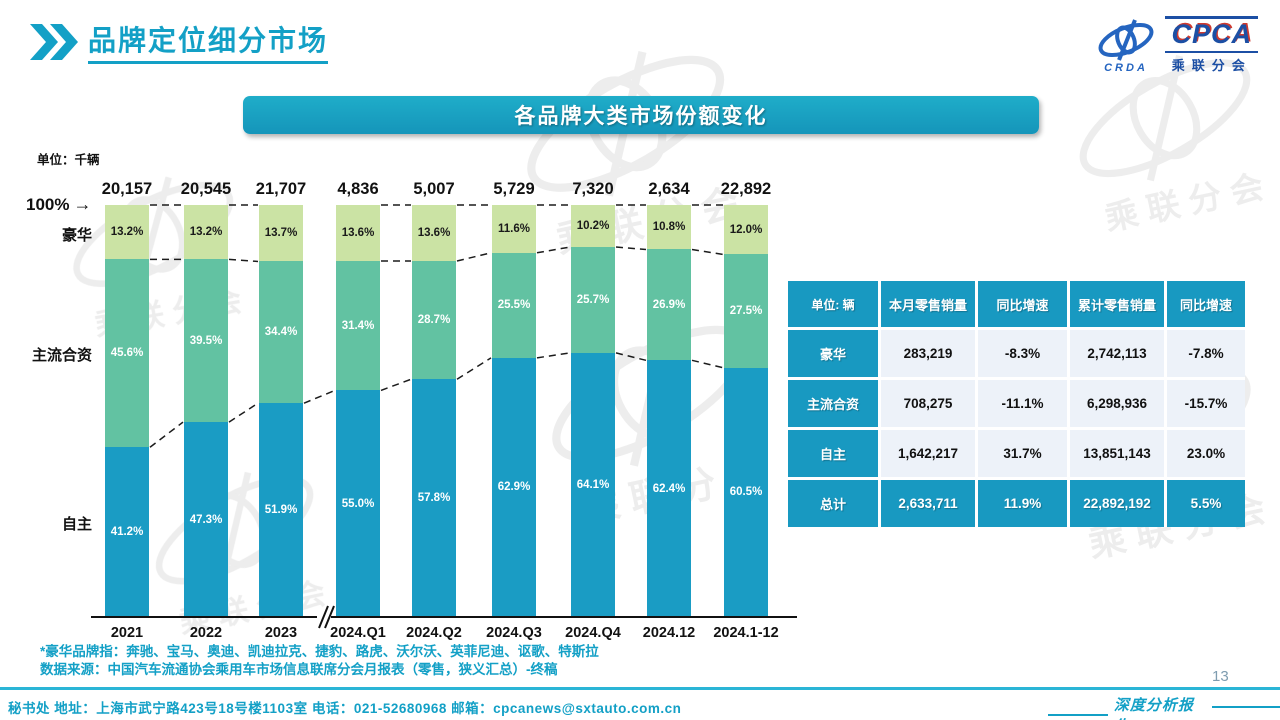  I want to click on bar-segment-value: 12.0%, so click(746, 229).